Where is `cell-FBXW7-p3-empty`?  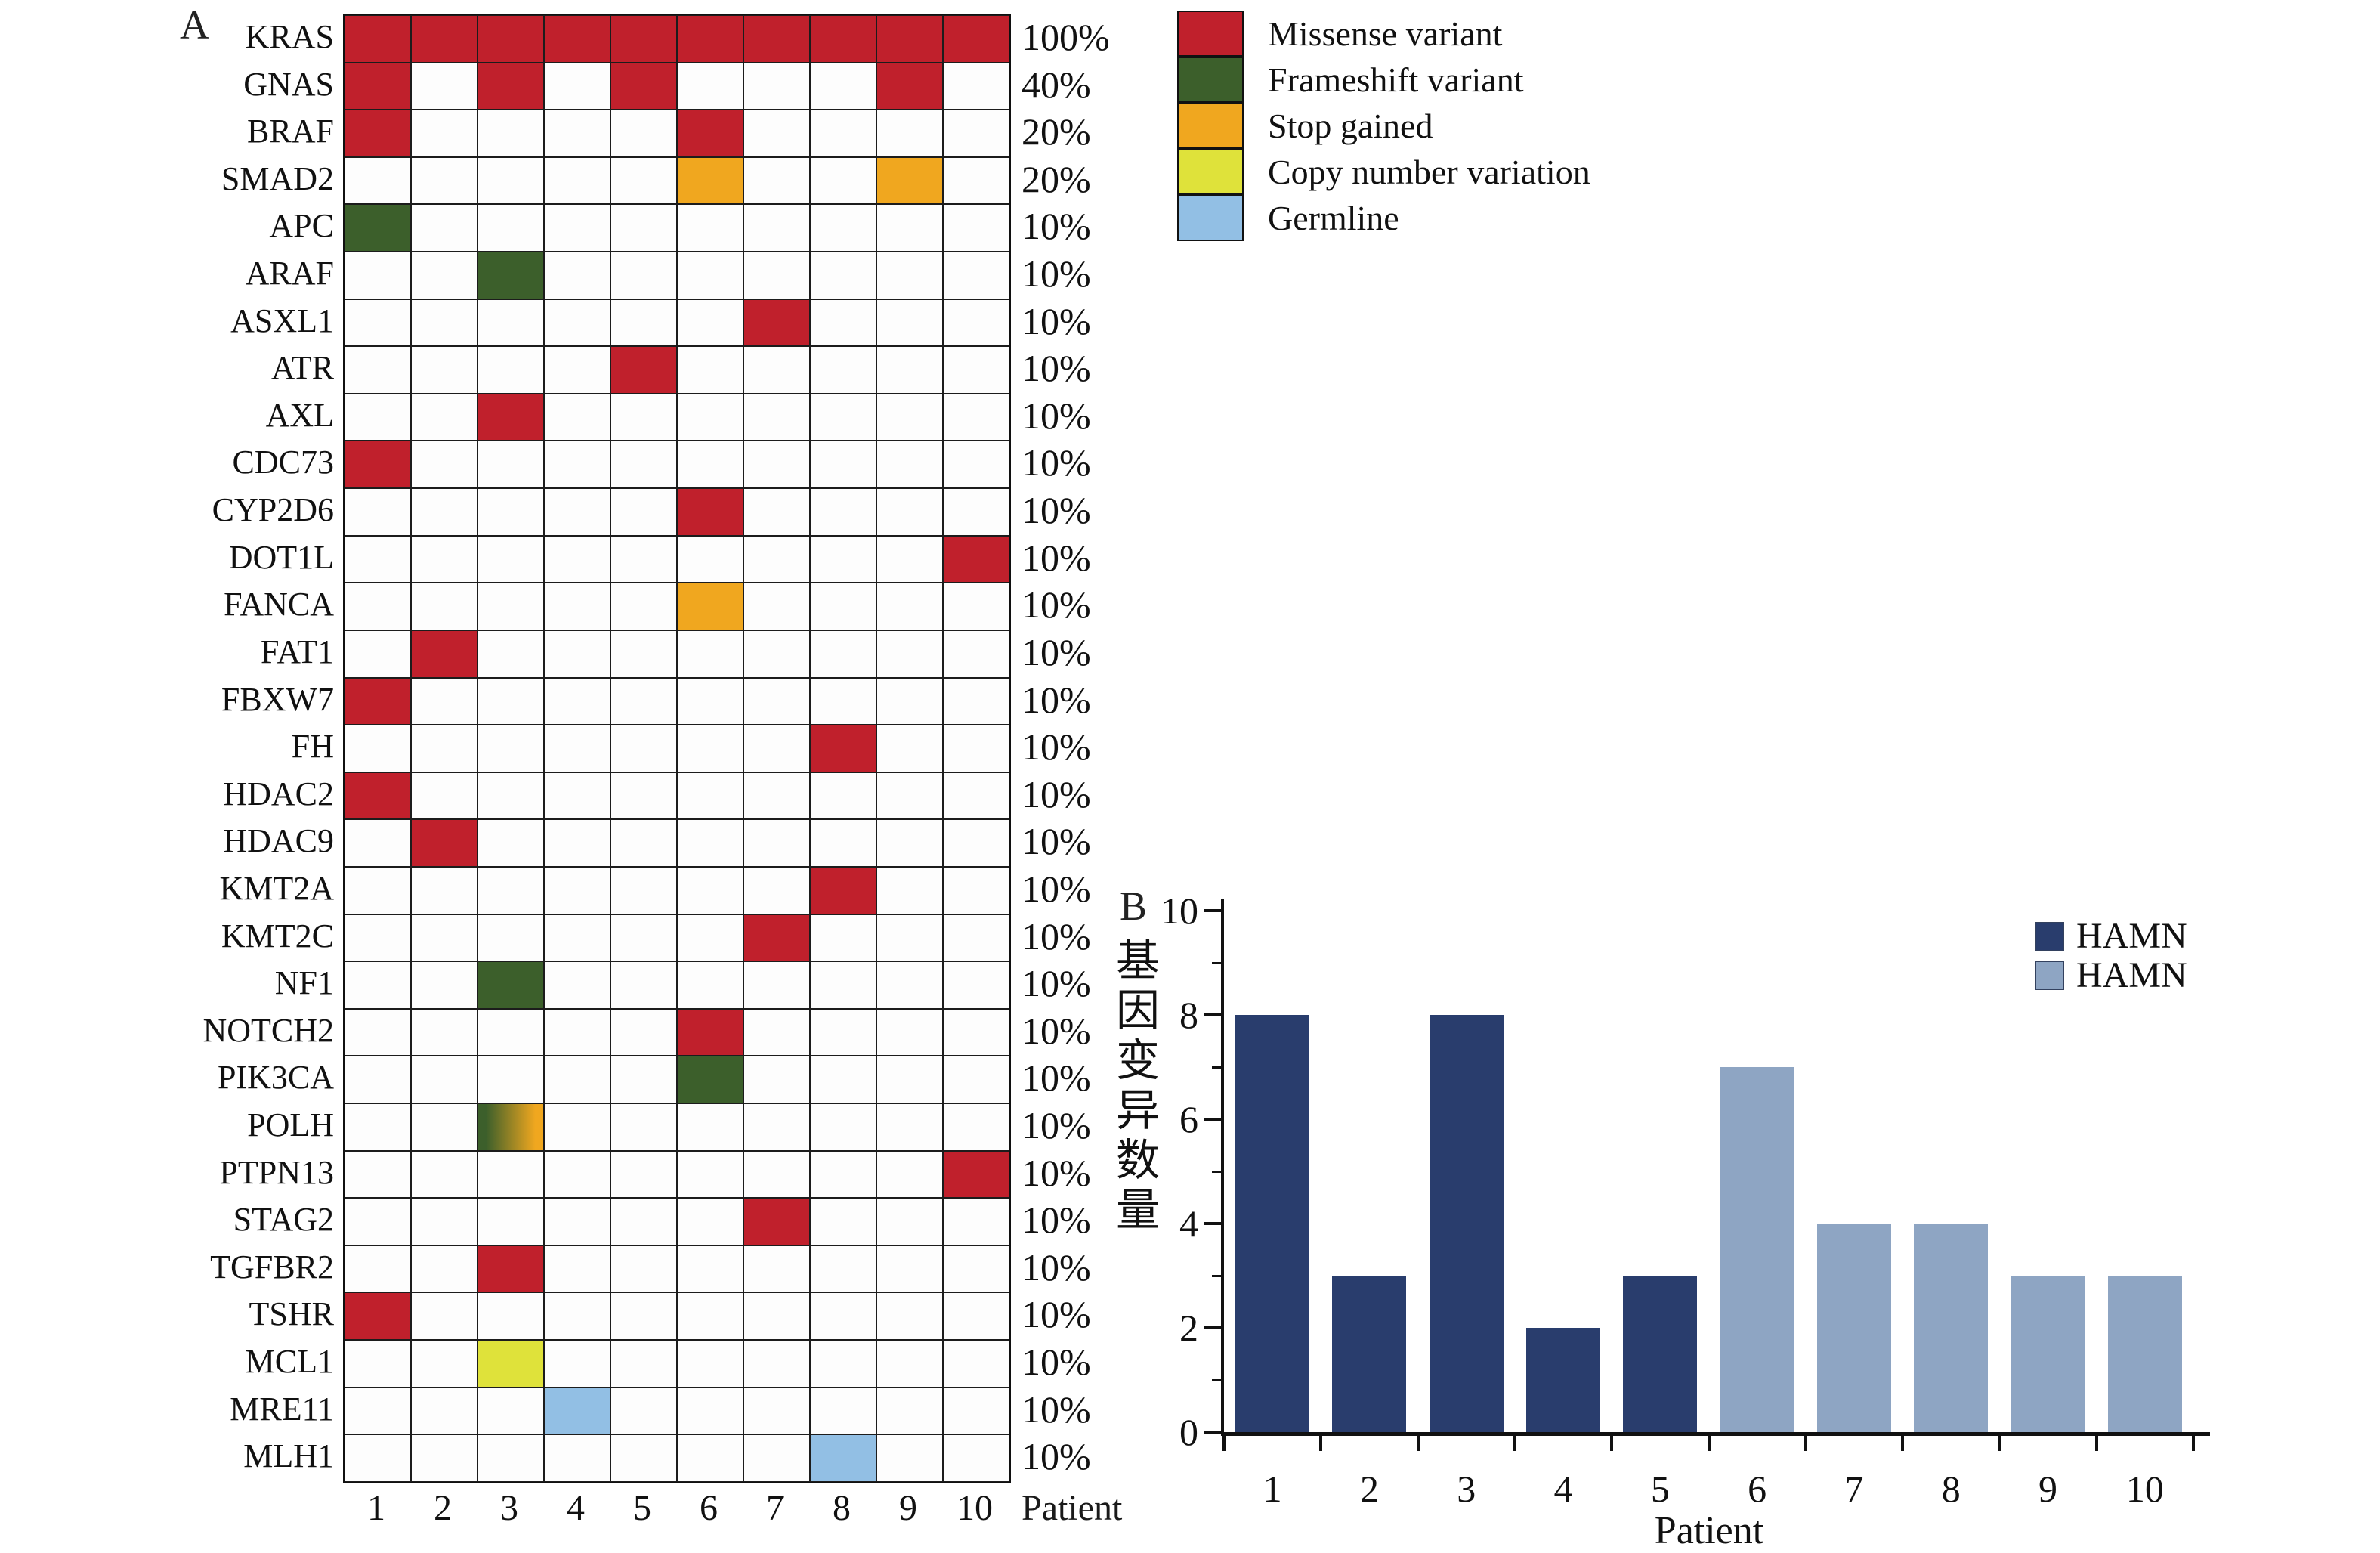 cell-FBXW7-p3-empty is located at coordinates (511, 701).